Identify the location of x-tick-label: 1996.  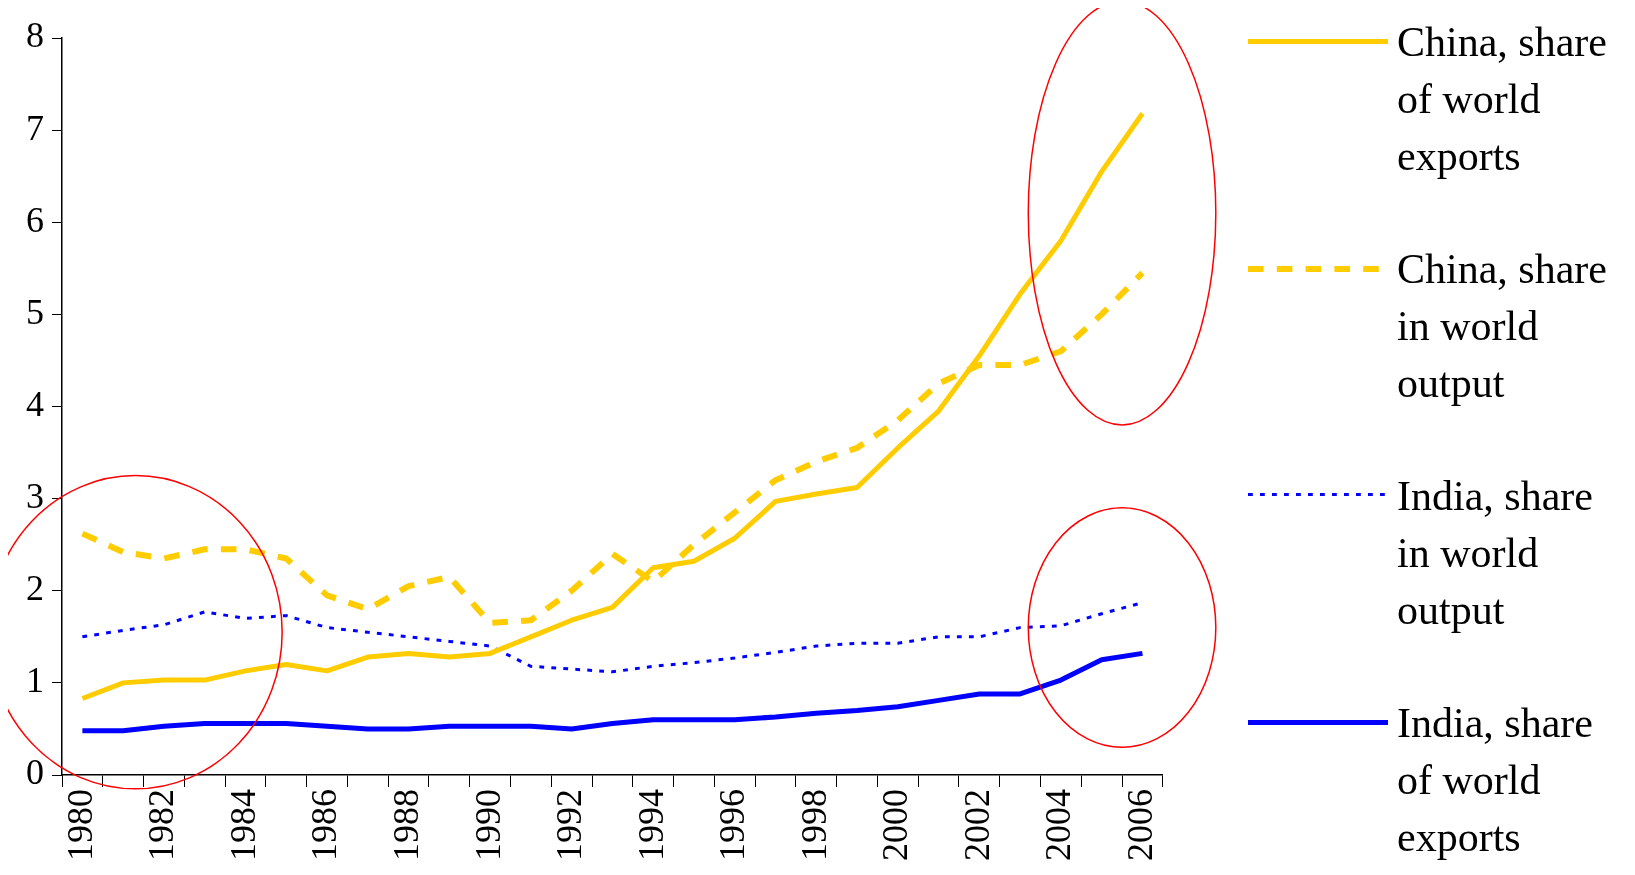
(732, 825).